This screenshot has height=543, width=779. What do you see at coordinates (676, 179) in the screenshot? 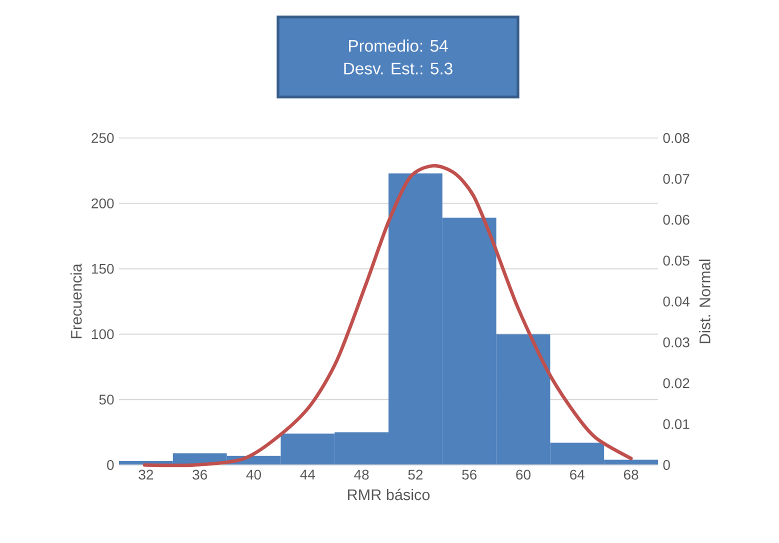
I see `y2-tick-label: 0.07` at bounding box center [676, 179].